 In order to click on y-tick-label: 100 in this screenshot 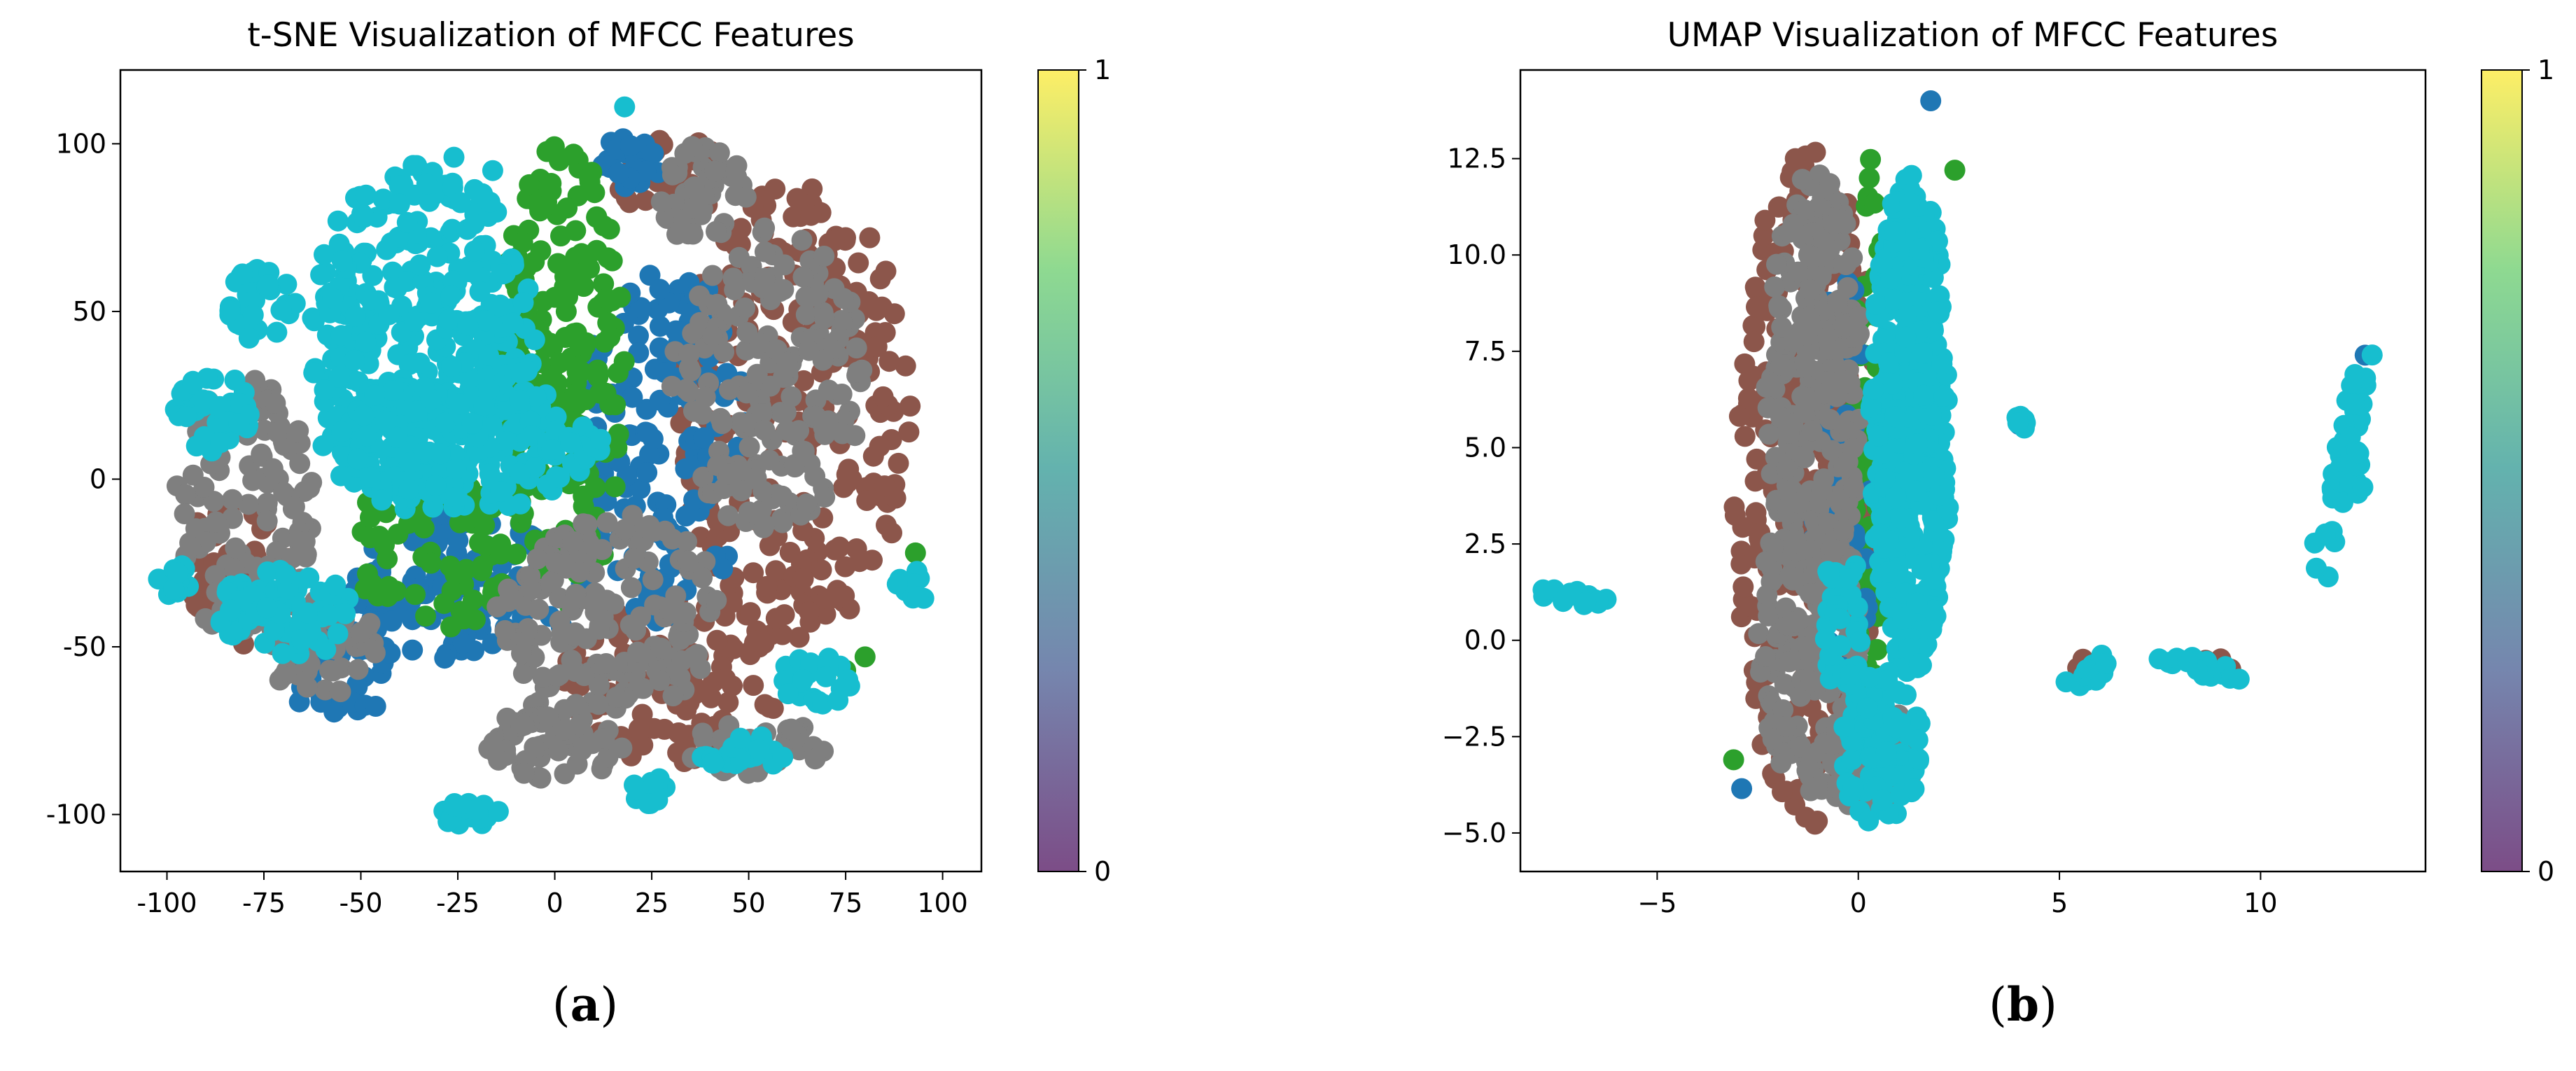, I will do `click(80, 143)`.